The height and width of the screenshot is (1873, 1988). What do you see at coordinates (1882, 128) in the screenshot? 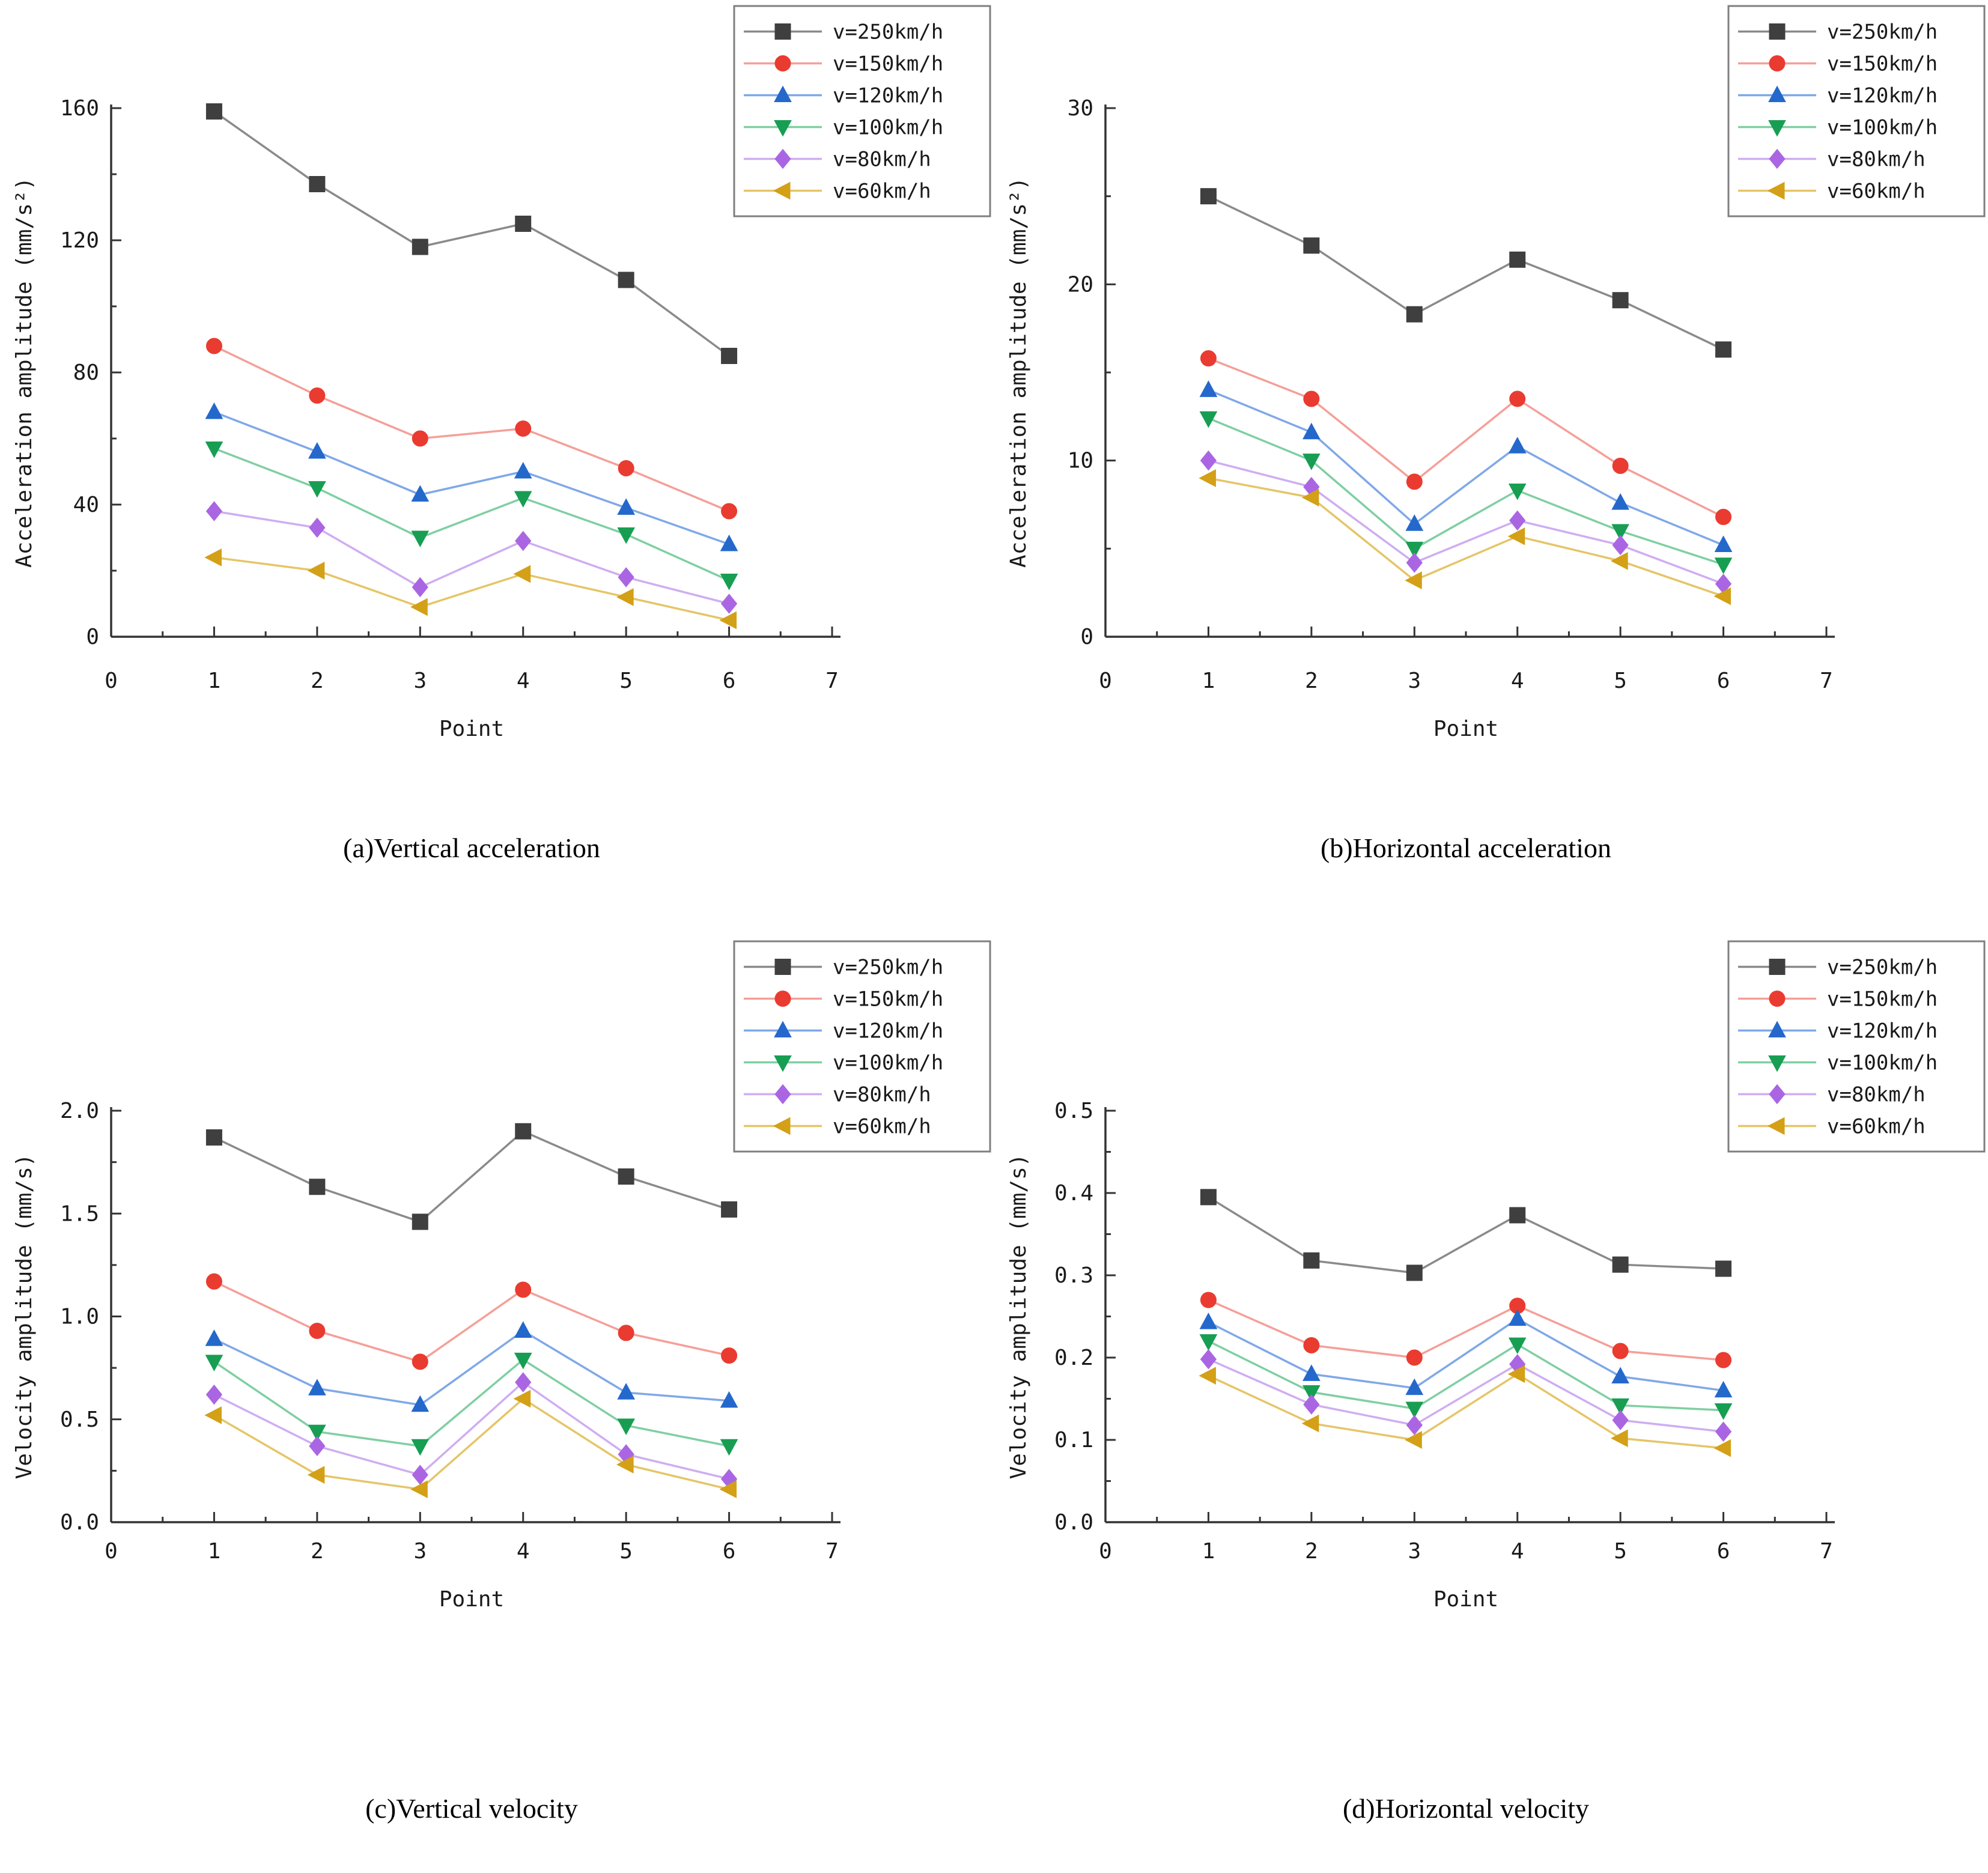
I see `legend-label: v=100km/h` at bounding box center [1882, 128].